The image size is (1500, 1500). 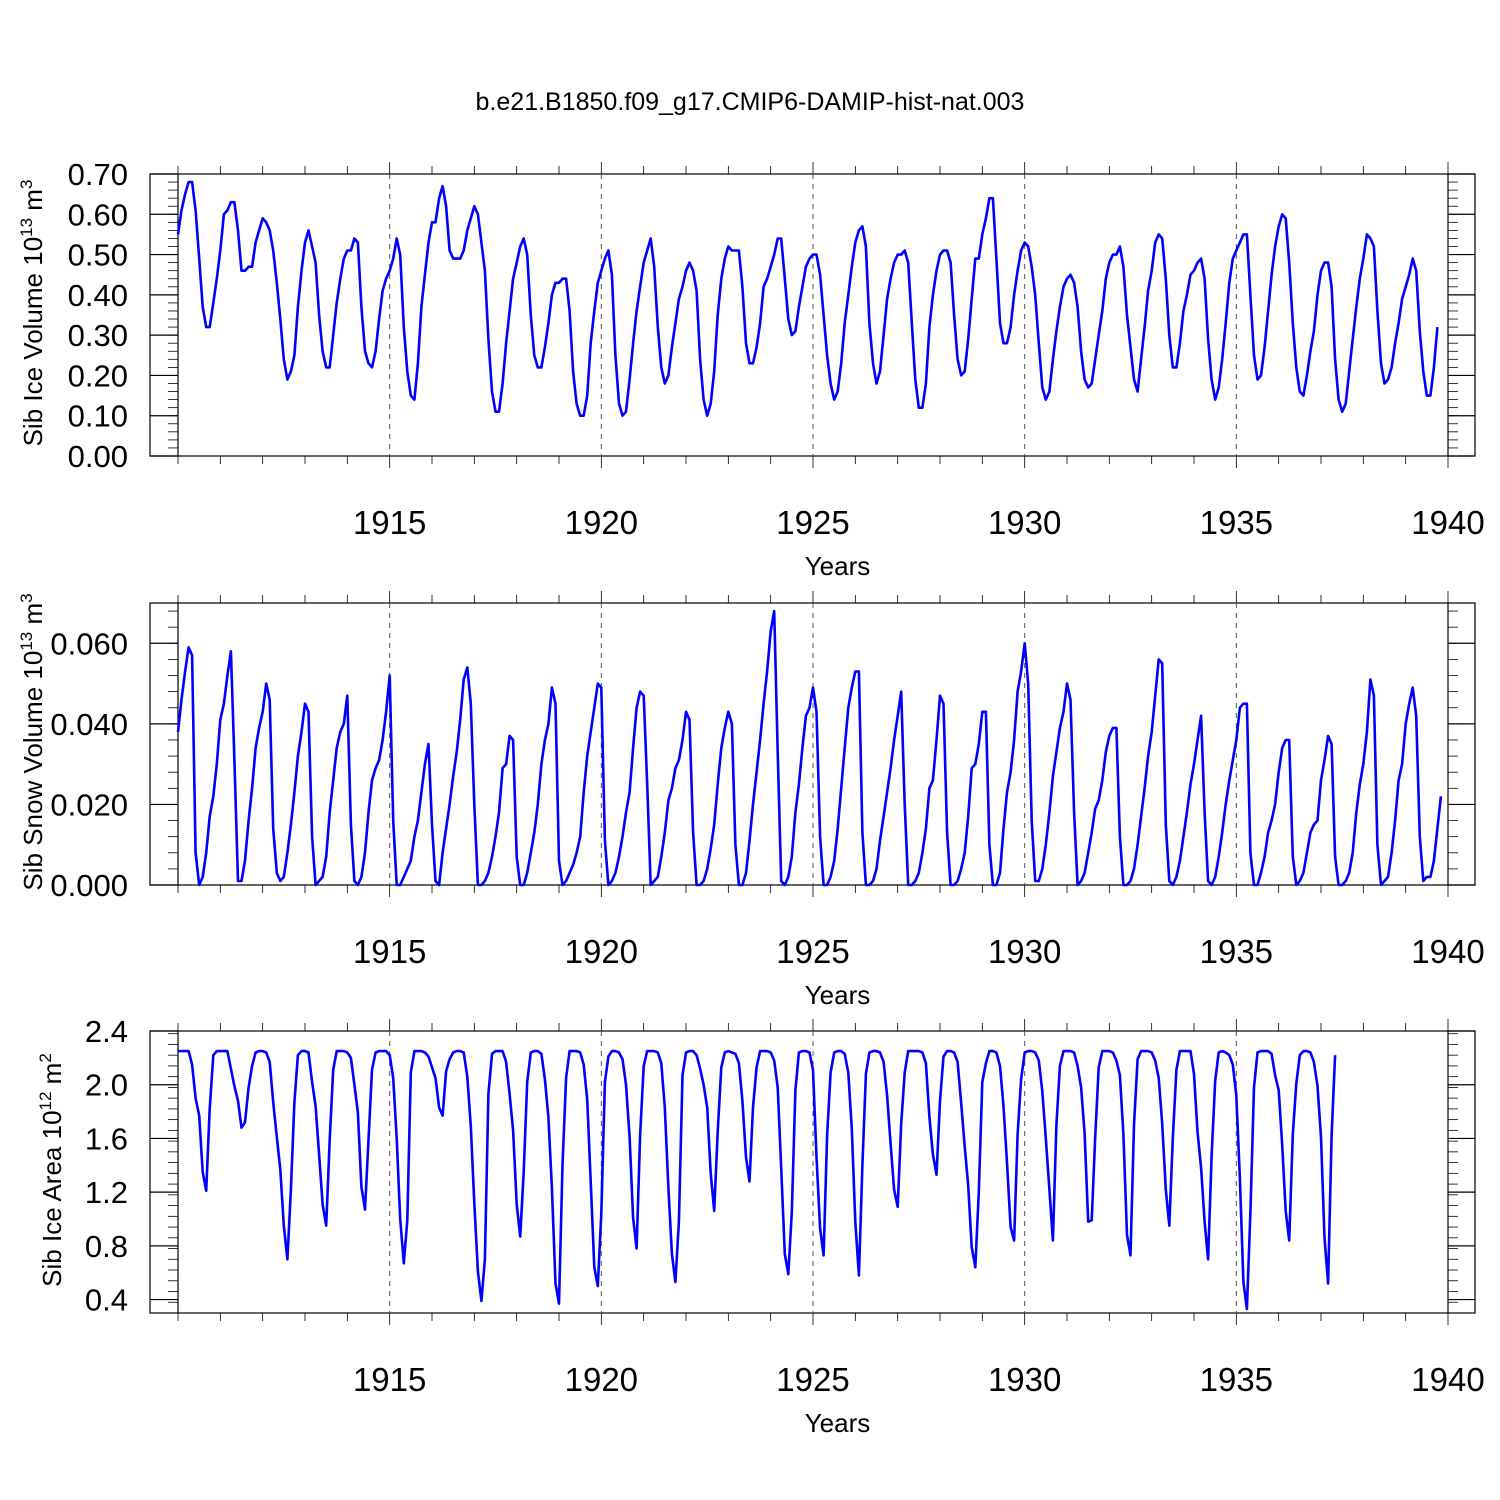 What do you see at coordinates (51, 1170) in the screenshot?
I see `y-axis-label: Sib Ice Area 1012 m2` at bounding box center [51, 1170].